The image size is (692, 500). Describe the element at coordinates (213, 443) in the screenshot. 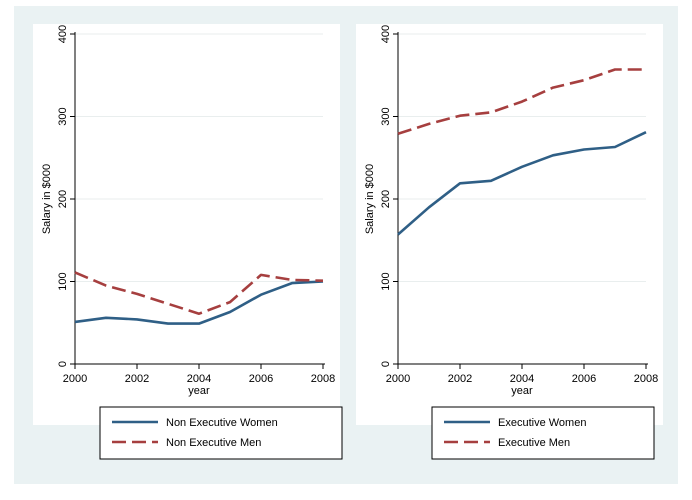

I see `legend-label-2: Non Executive Men` at that location.